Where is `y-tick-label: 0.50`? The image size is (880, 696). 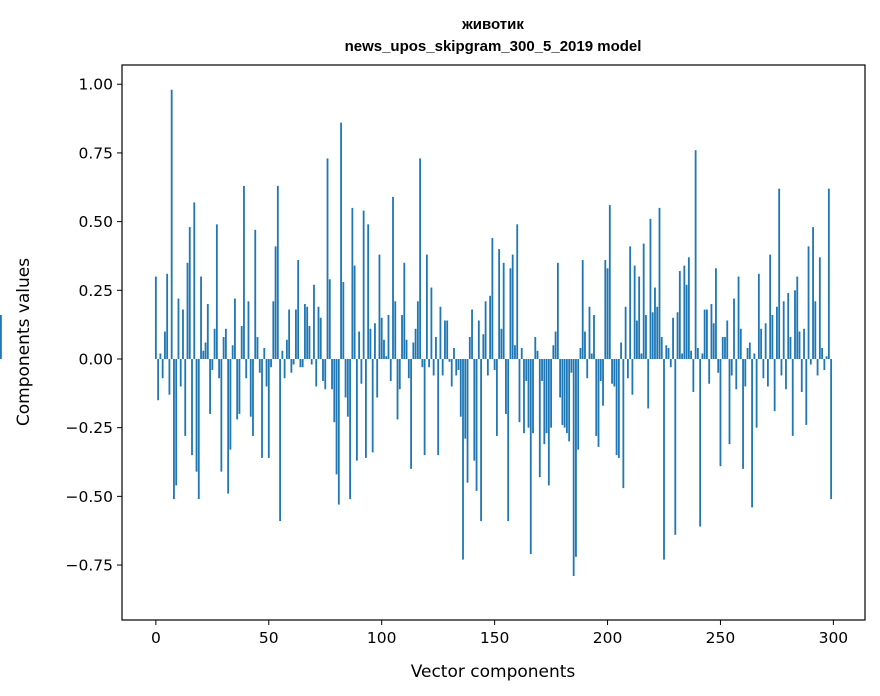 y-tick-label: 0.50 is located at coordinates (95, 222).